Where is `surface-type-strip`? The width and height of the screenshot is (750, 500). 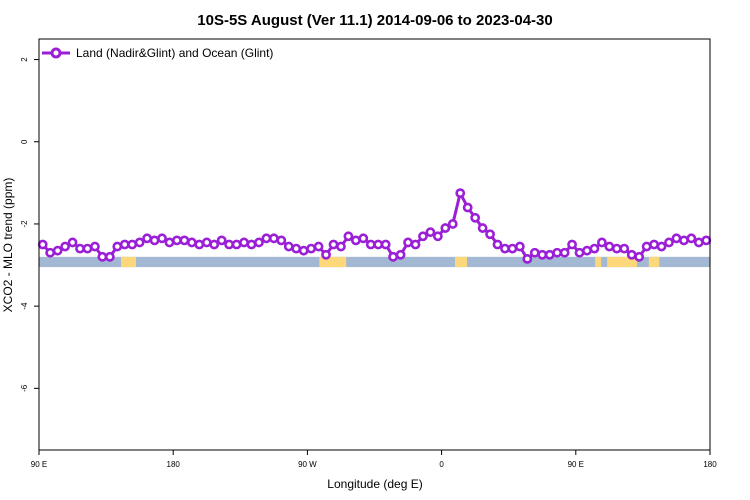 surface-type-strip is located at coordinates (374, 262).